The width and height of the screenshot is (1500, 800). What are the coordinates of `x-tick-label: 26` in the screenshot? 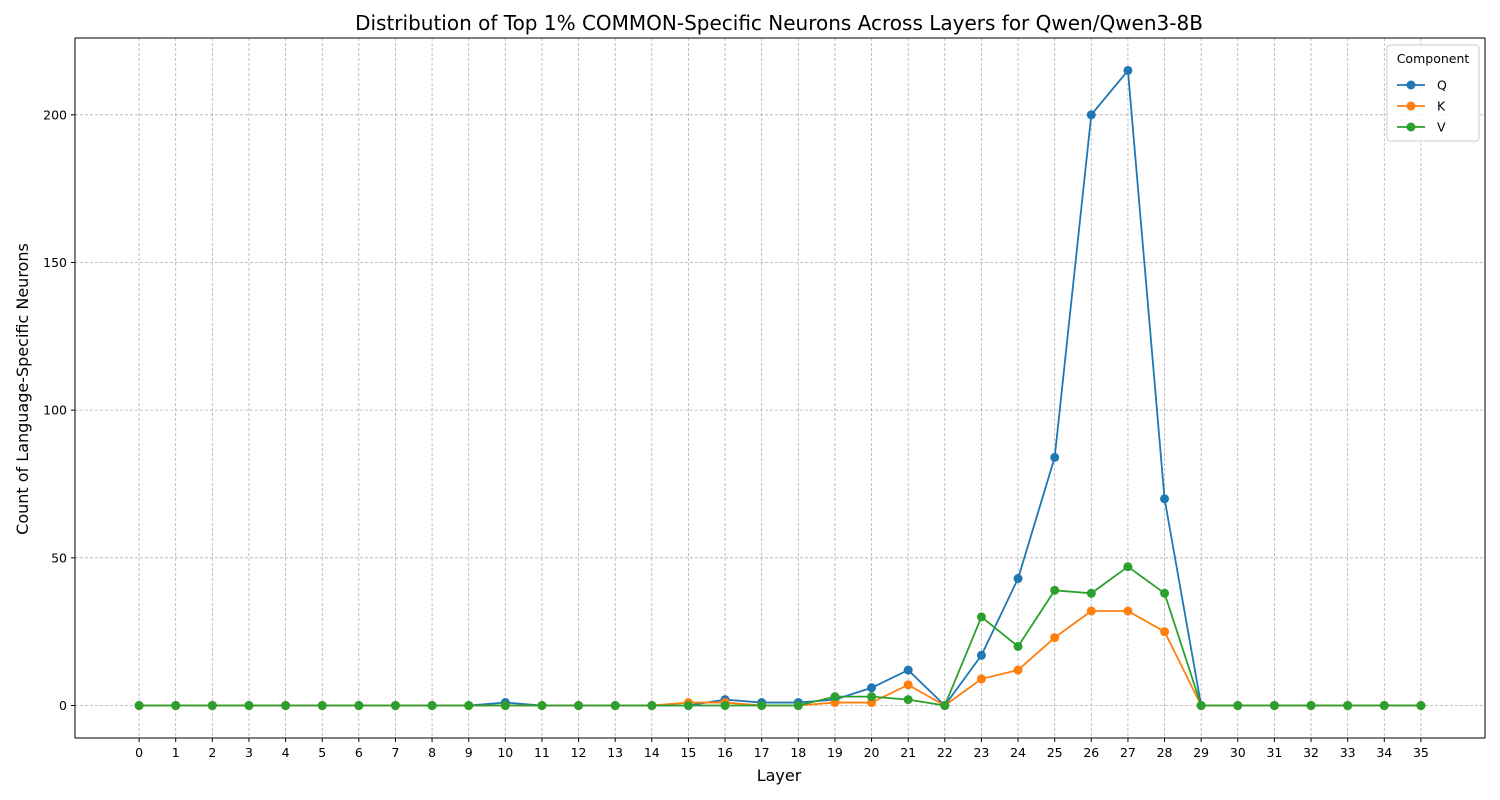 It's located at (1091, 752).